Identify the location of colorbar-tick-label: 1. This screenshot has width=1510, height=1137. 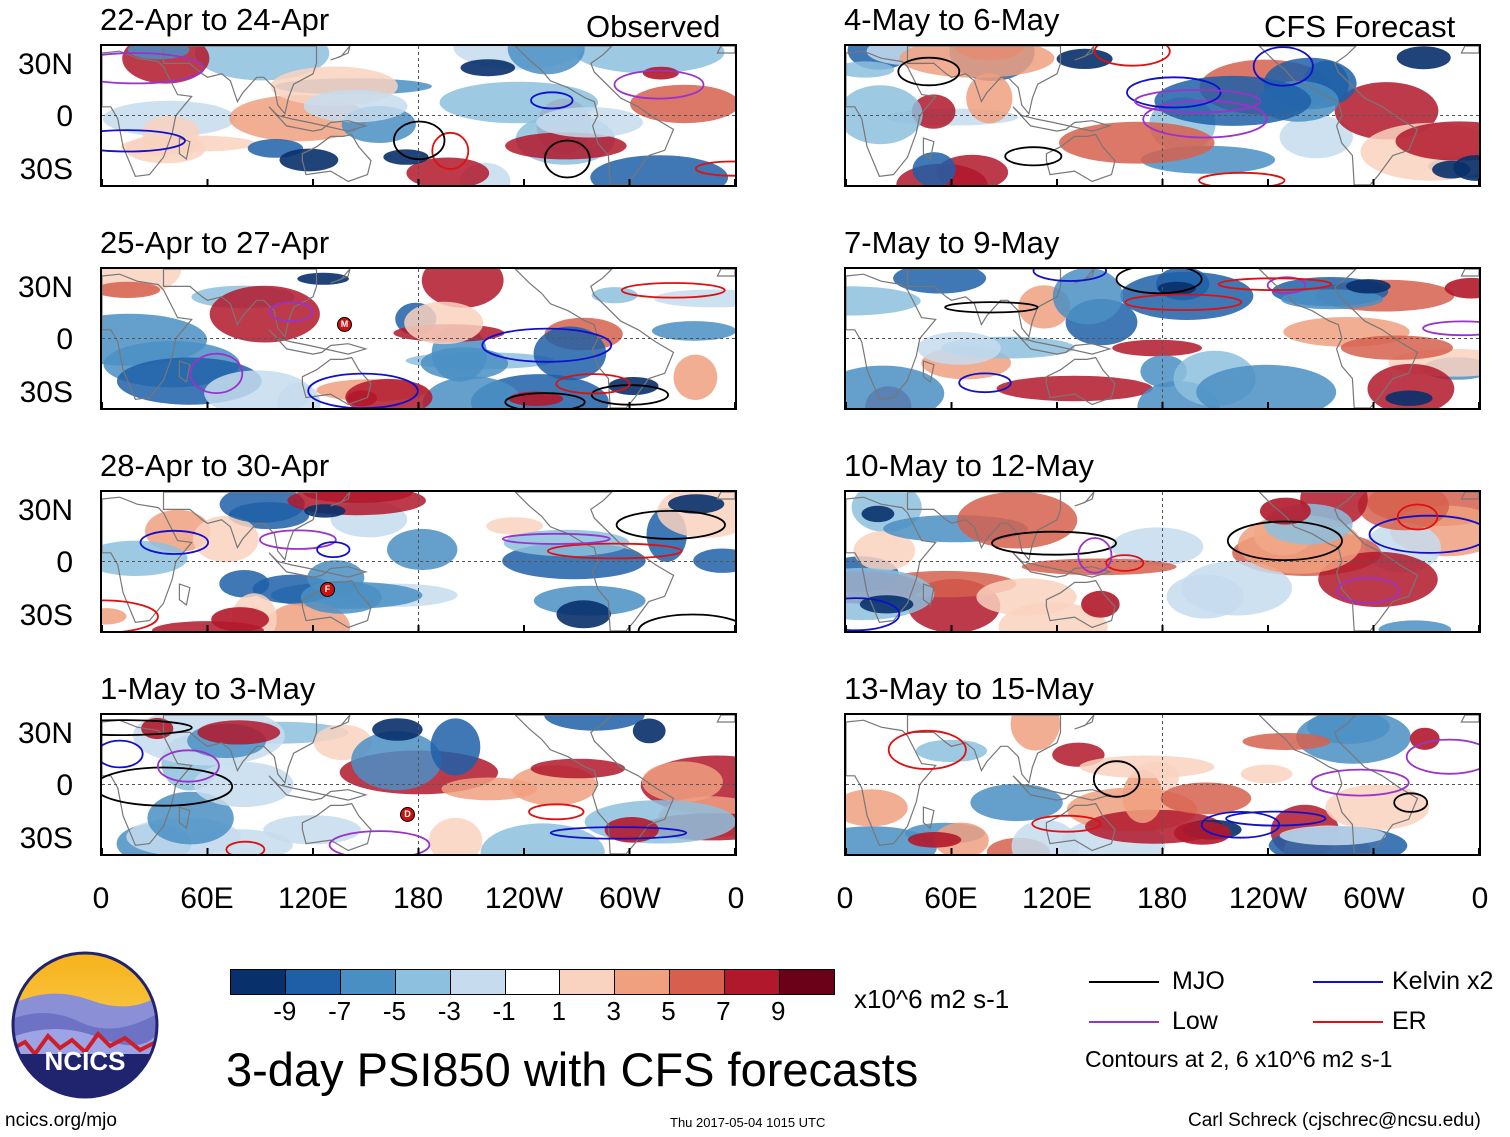
(559, 1011).